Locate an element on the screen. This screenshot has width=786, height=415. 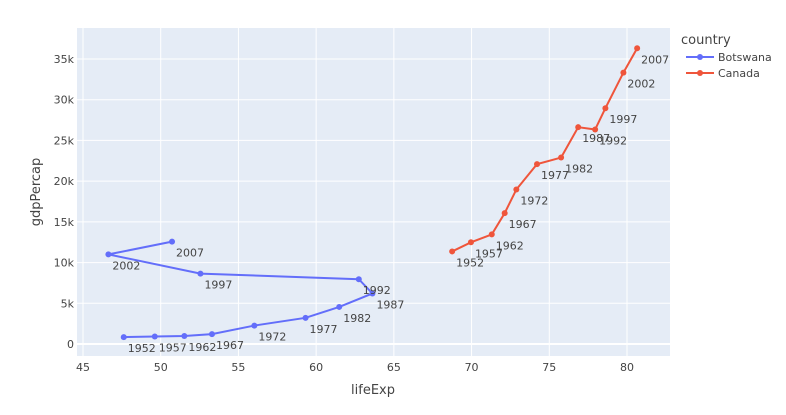
x-tick-label: 65 is located at coordinates (394, 367).